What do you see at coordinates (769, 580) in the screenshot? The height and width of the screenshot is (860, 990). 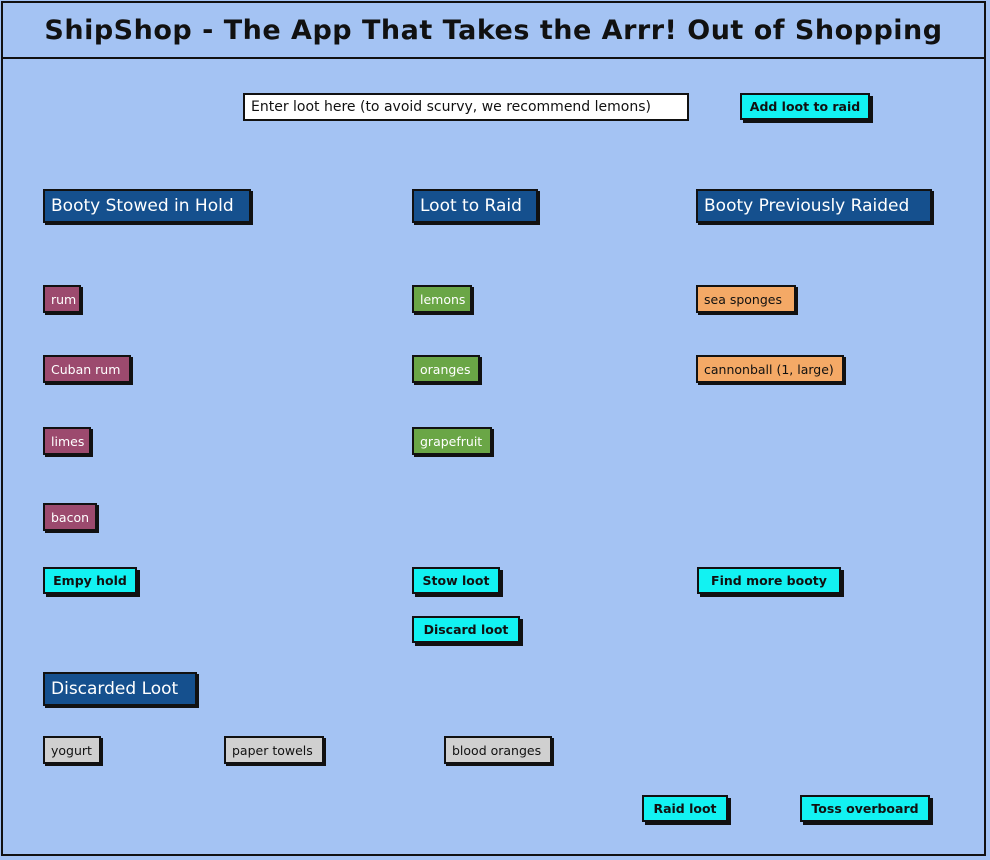 I see `find-more-booty-button: Find more booty` at bounding box center [769, 580].